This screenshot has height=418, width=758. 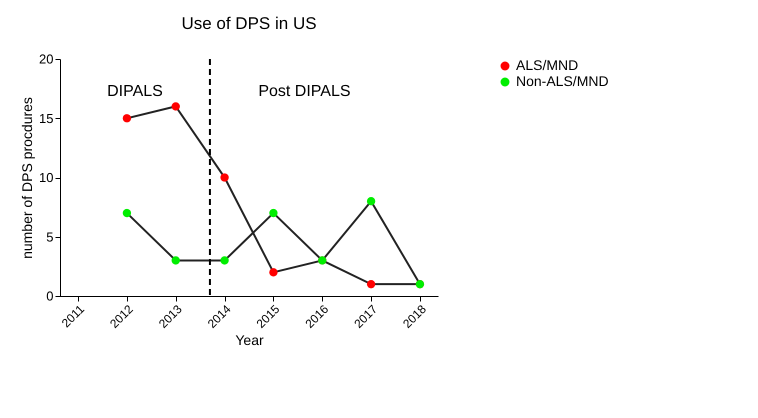 I want to click on legend-label: Non-ALS/MND, so click(x=562, y=81).